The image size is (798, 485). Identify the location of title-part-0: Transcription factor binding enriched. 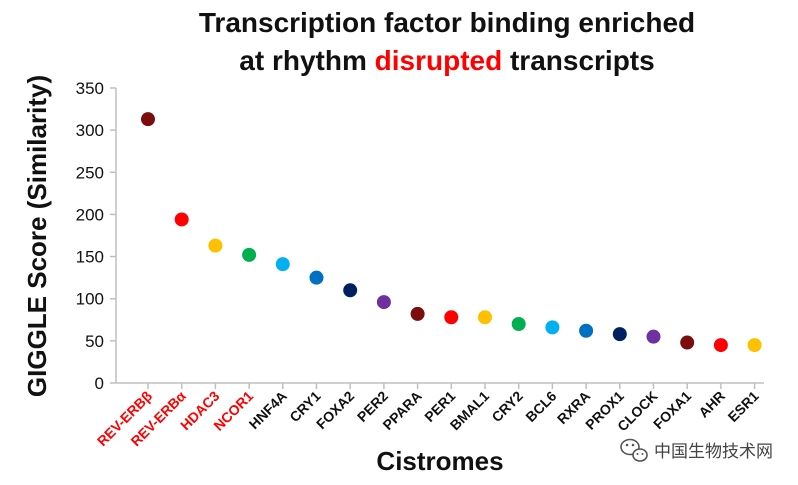
(447, 22).